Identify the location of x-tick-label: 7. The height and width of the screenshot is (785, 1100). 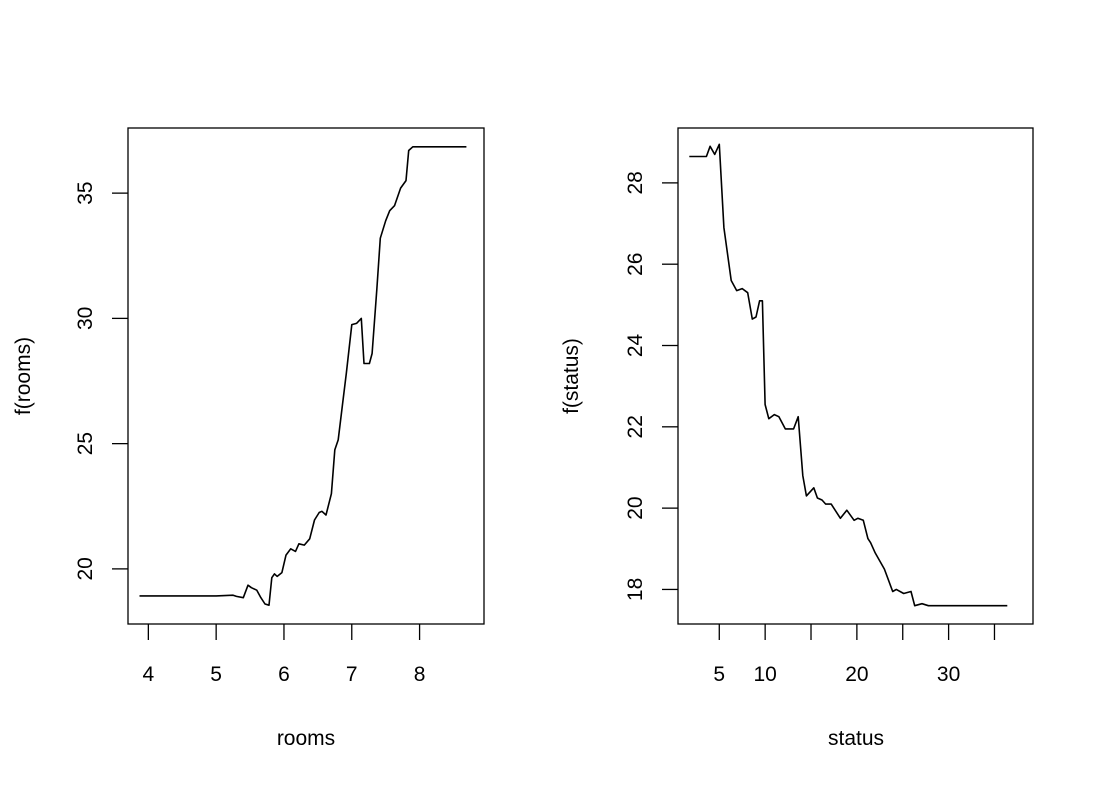
(352, 674).